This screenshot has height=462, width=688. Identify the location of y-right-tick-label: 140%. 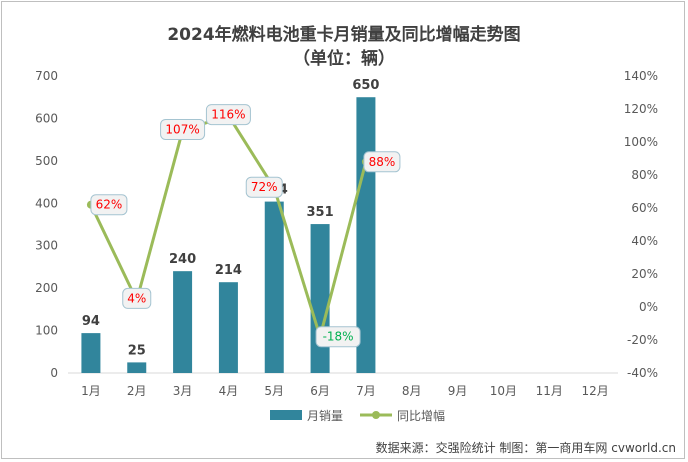
(641, 76).